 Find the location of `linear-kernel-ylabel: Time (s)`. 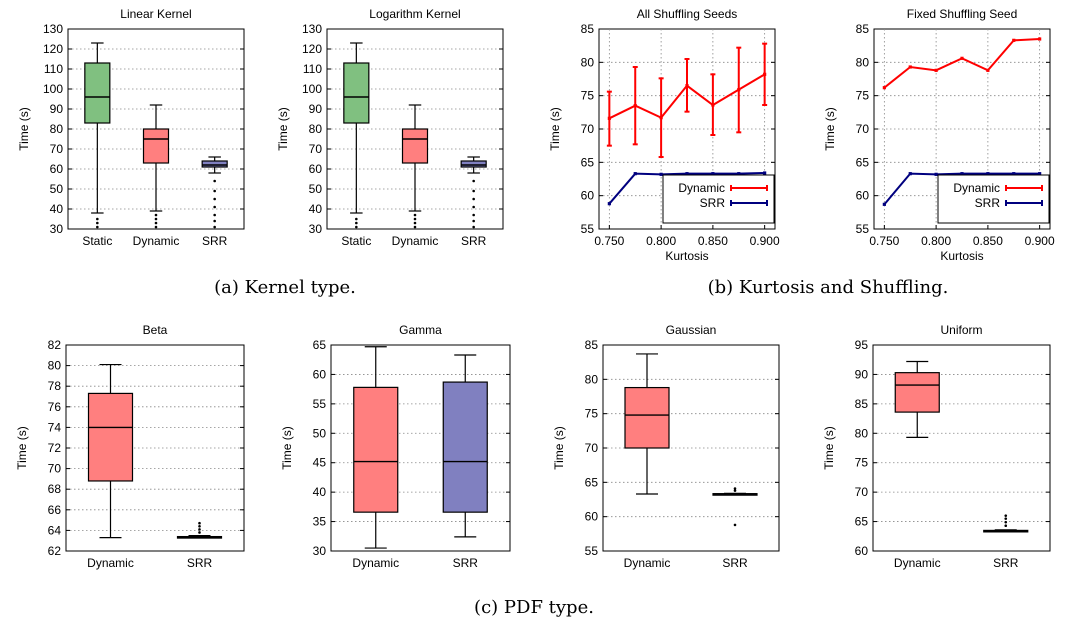

linear-kernel-ylabel: Time (s) is located at coordinates (24, 129).